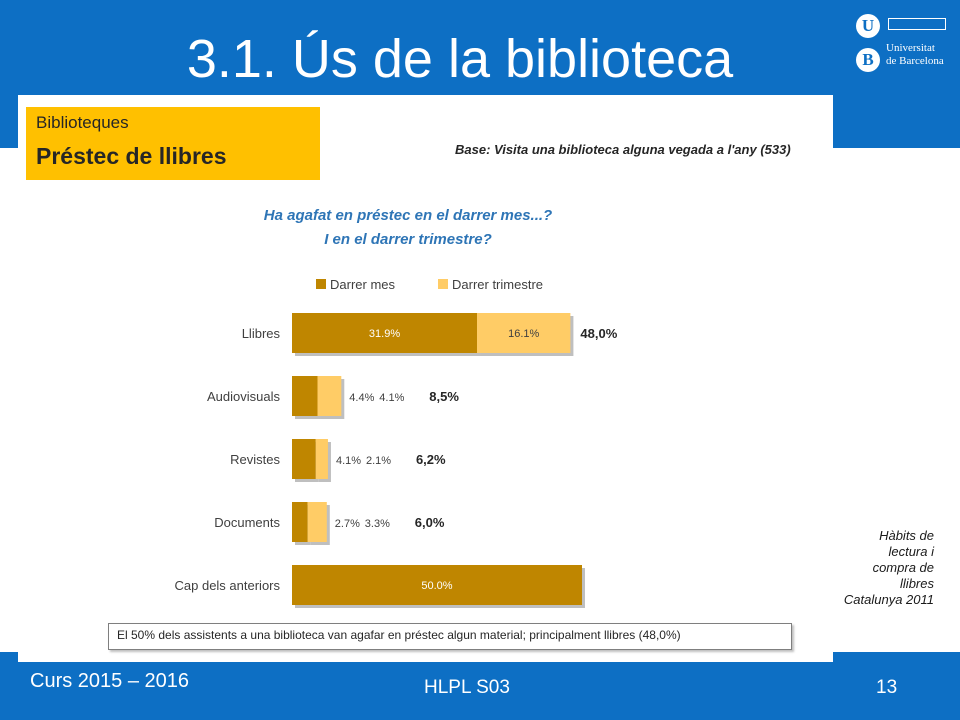 Image resolution: width=960 pixels, height=720 pixels. What do you see at coordinates (444, 396) in the screenshot?
I see `total-label: 8,5%` at bounding box center [444, 396].